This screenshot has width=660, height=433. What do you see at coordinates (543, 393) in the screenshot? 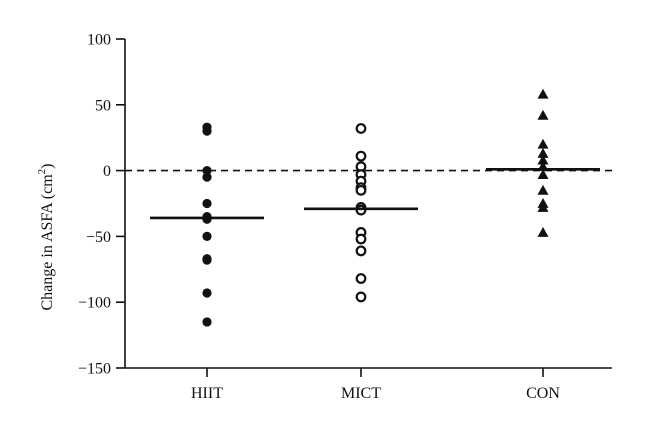
I see `x-tick-label: CON` at bounding box center [543, 393].